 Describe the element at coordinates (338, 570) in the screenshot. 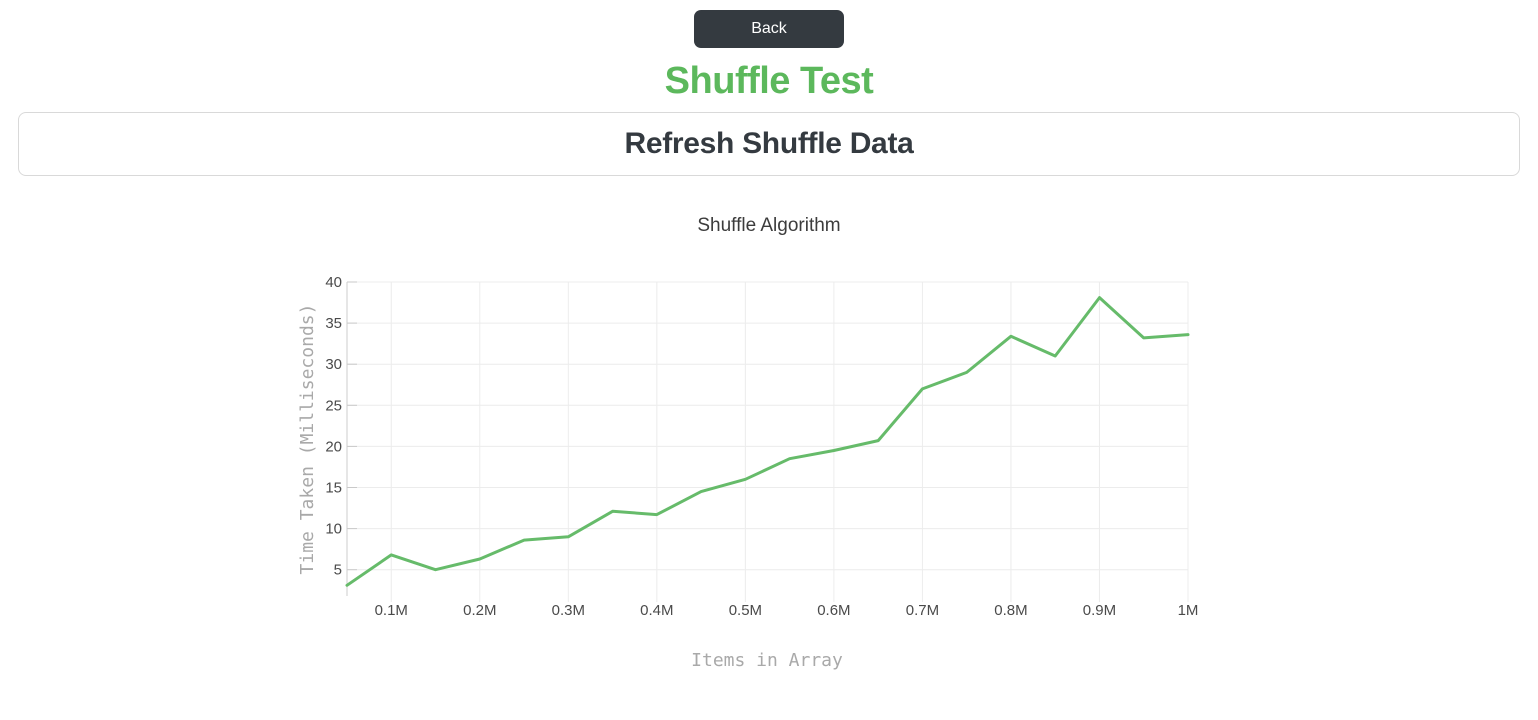

I see `y-tick-label: 5` at that location.